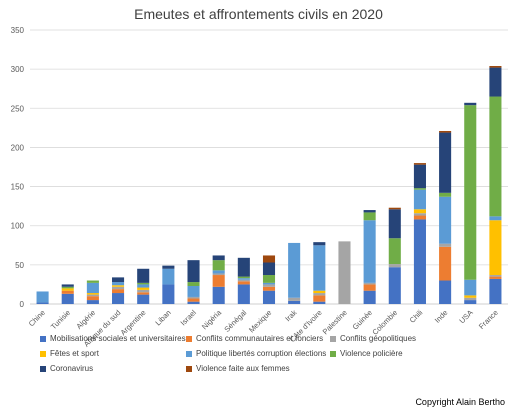 The height and width of the screenshot is (412, 517). Describe the element at coordinates (243, 368) in the screenshot. I see `legend-label: Violence faite aux femmes` at that location.